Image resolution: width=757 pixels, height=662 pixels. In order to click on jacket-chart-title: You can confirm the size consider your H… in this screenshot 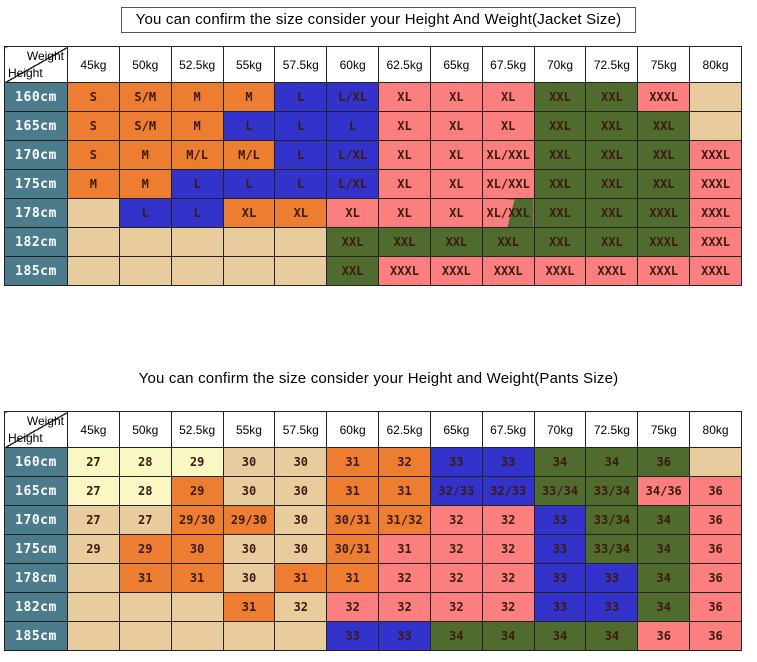, I will do `click(378, 20)`.